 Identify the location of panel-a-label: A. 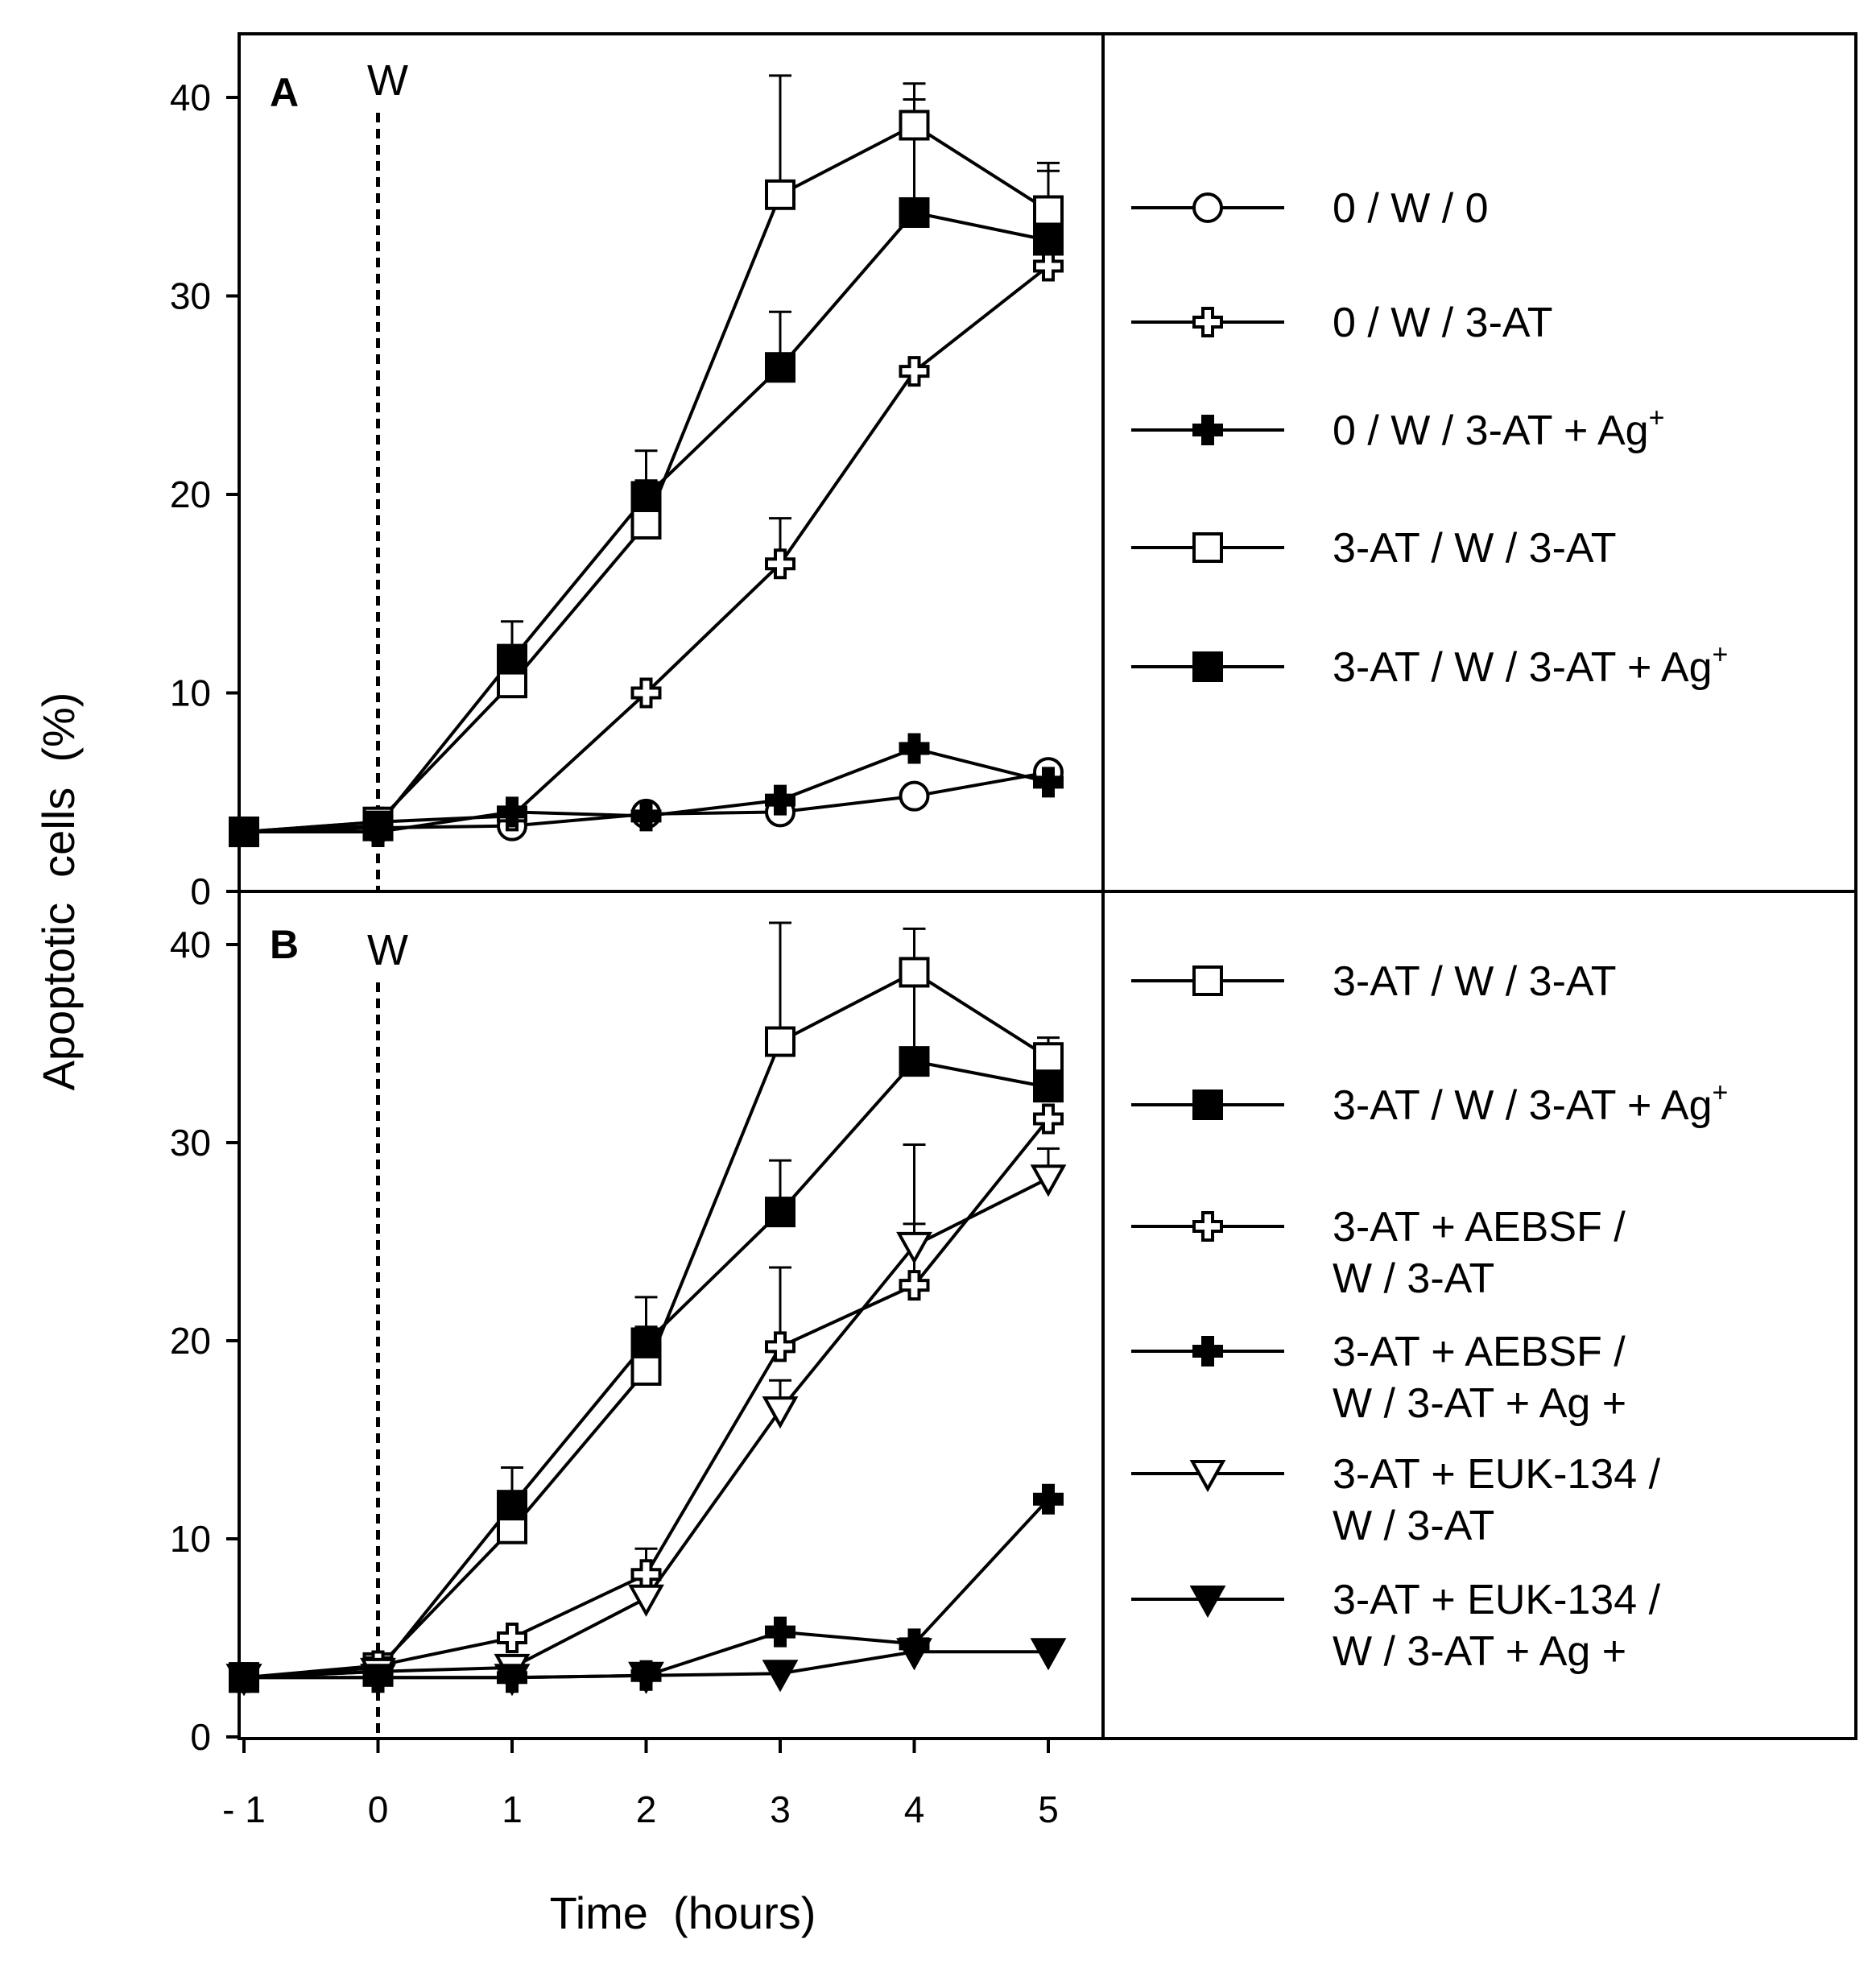
(284, 92).